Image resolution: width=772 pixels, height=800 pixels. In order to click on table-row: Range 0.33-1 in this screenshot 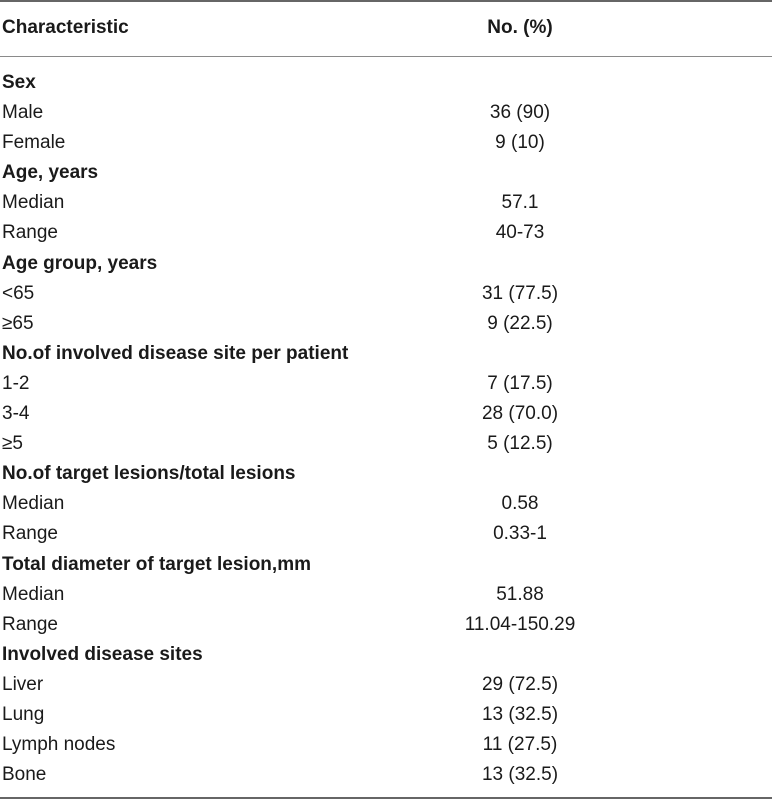, I will do `click(386, 534)`.